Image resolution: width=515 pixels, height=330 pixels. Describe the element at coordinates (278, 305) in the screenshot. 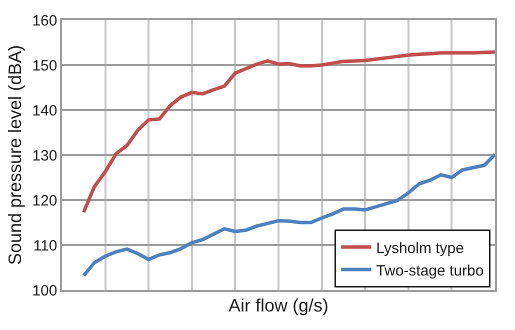

I see `x-axis-title: Air flow (g/s)` at that location.